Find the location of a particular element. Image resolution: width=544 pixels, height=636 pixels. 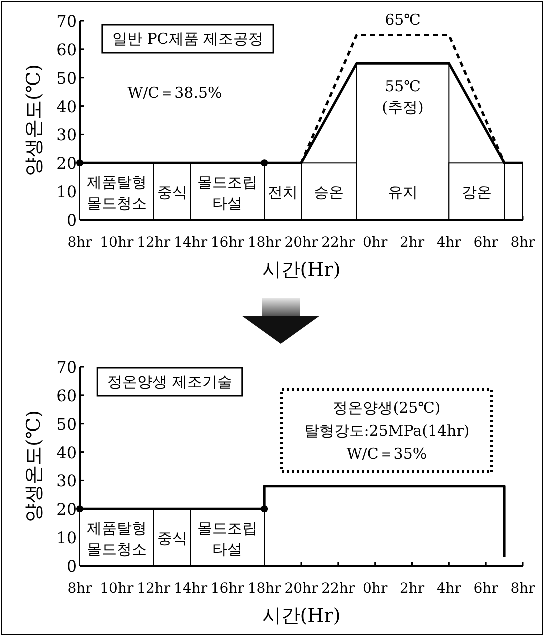

annotation: 정온양생(25℃) is located at coordinates (387, 408).